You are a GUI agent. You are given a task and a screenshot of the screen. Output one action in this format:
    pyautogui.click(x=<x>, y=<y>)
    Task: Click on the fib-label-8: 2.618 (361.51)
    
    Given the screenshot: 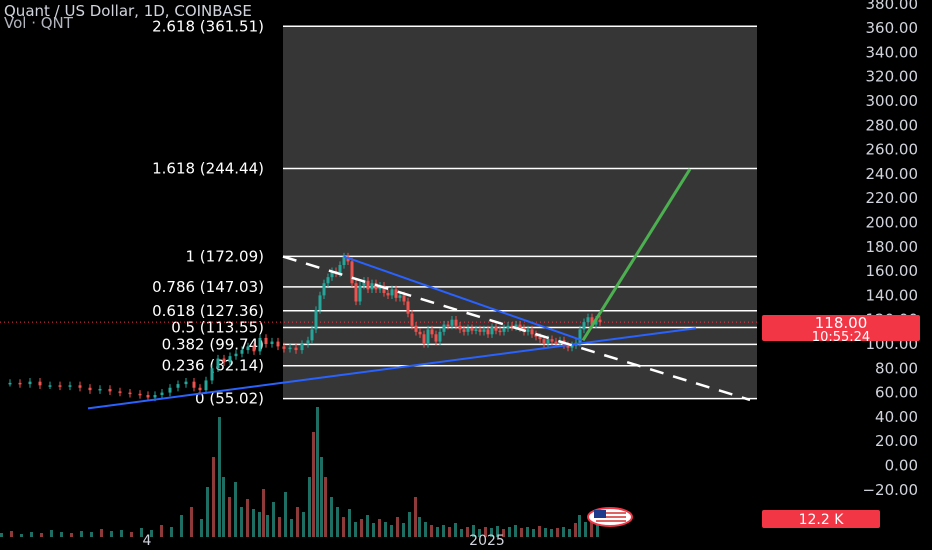 What is the action you would take?
    pyautogui.click(x=208, y=26)
    